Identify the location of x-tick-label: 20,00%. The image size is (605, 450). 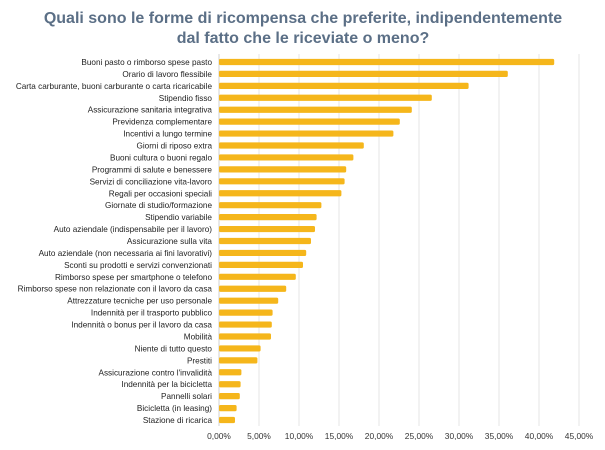
(379, 436).